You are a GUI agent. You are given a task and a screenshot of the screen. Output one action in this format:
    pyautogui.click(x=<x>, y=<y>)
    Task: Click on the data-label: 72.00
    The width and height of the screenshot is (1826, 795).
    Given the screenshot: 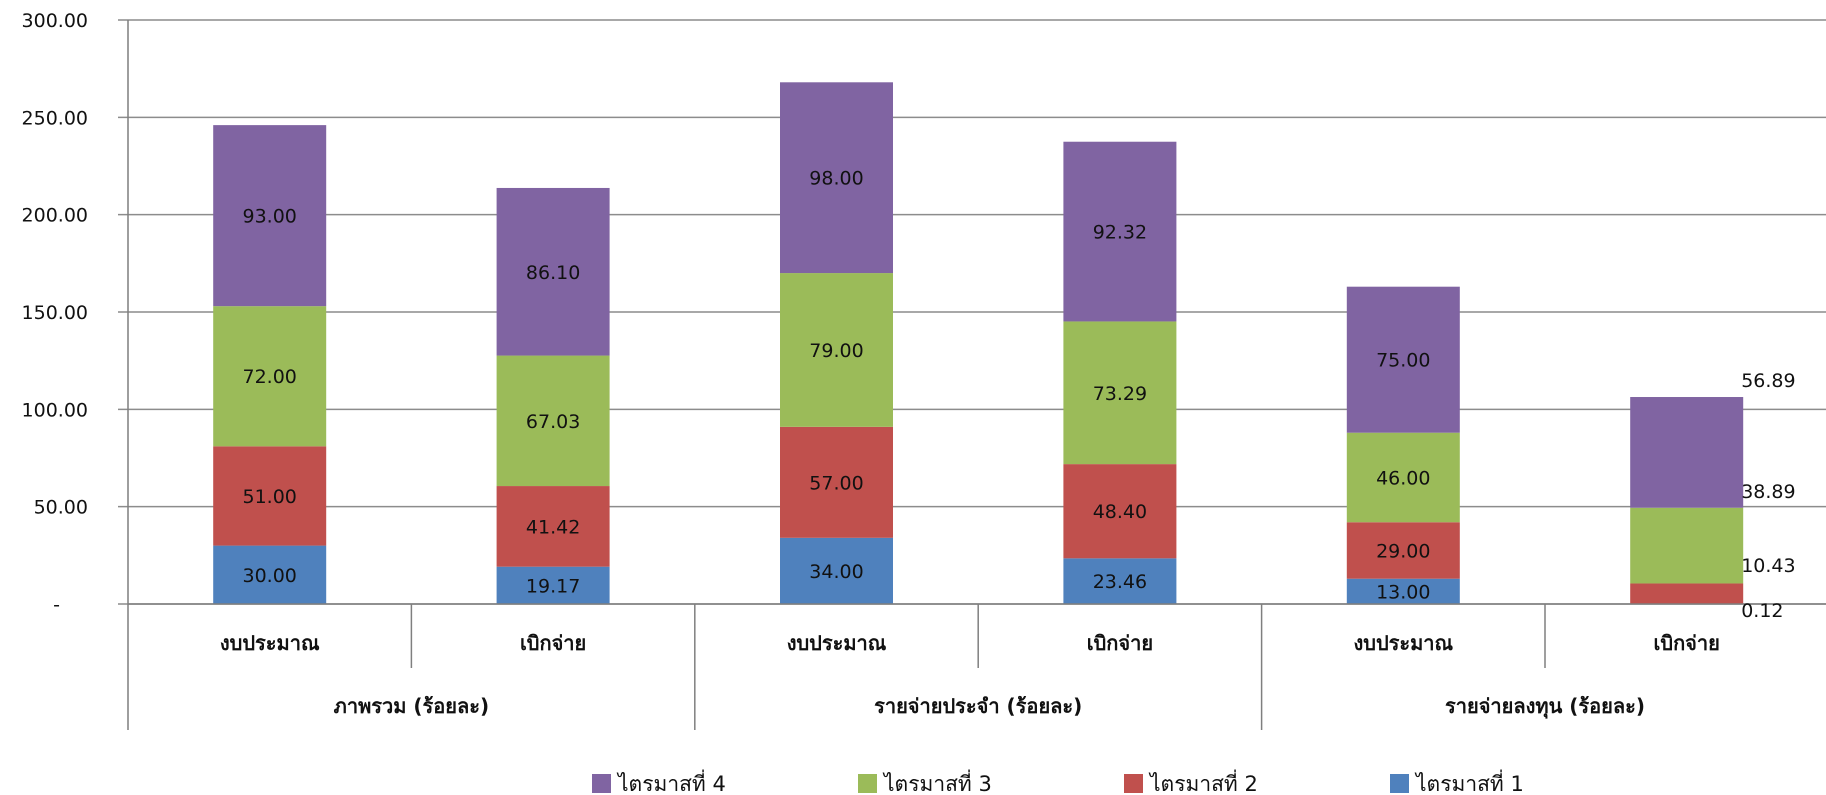 What is the action you would take?
    pyautogui.click(x=269, y=377)
    